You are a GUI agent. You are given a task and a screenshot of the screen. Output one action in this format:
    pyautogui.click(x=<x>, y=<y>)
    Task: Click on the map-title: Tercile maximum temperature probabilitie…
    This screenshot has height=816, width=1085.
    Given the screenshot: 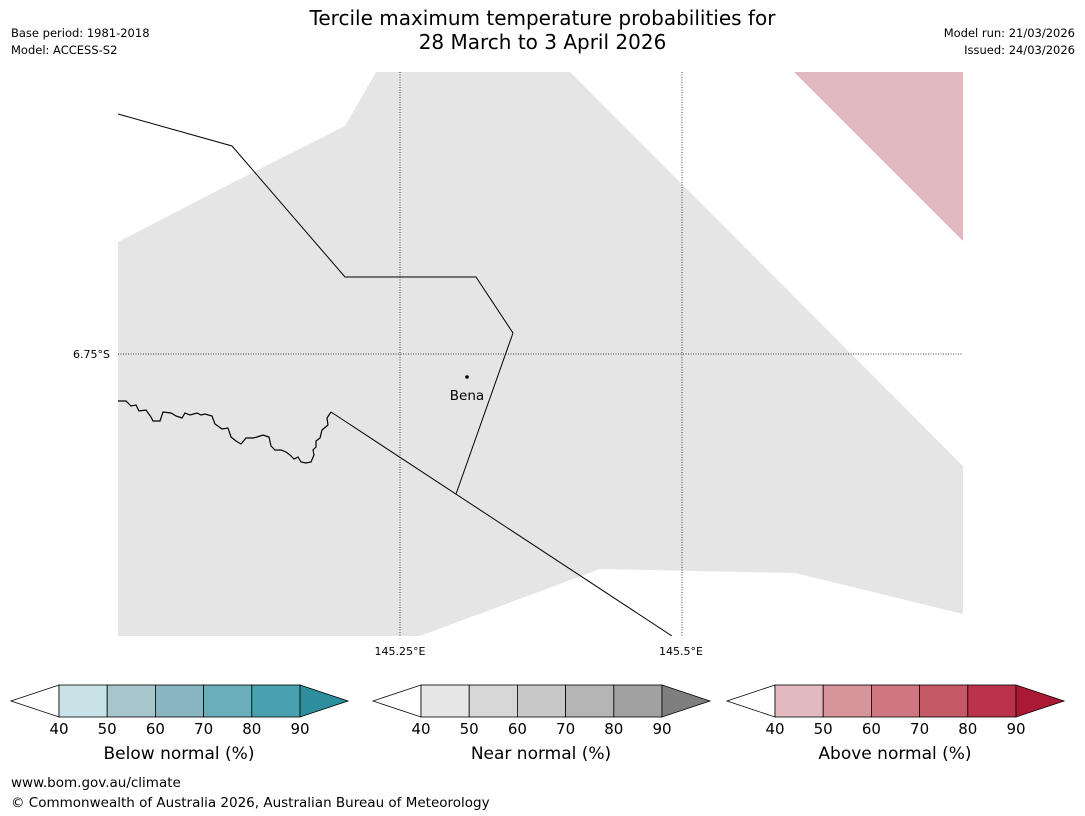 What is the action you would take?
    pyautogui.click(x=542, y=30)
    